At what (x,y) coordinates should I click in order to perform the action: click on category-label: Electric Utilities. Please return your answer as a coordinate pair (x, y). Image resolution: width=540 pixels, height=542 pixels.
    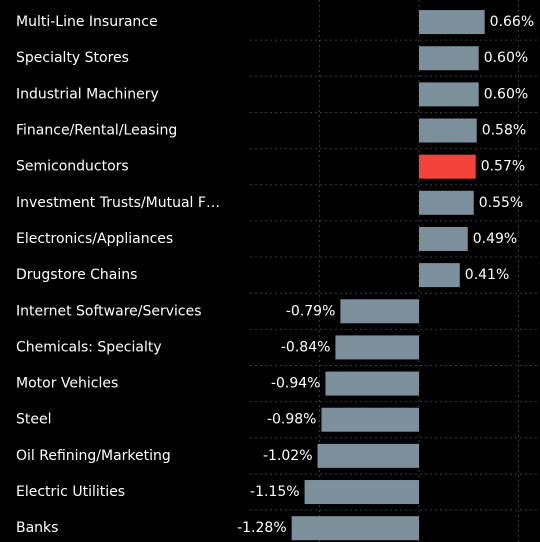
    Looking at the image, I should click on (70, 492).